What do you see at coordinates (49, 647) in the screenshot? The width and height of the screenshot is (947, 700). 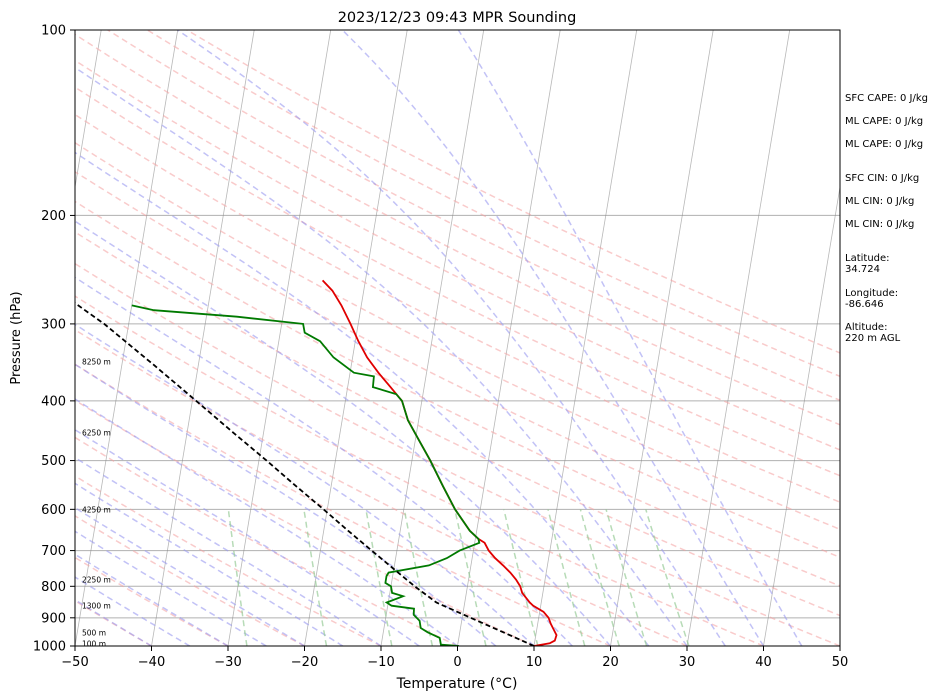 I see `y-tick-label: 1000` at bounding box center [49, 647].